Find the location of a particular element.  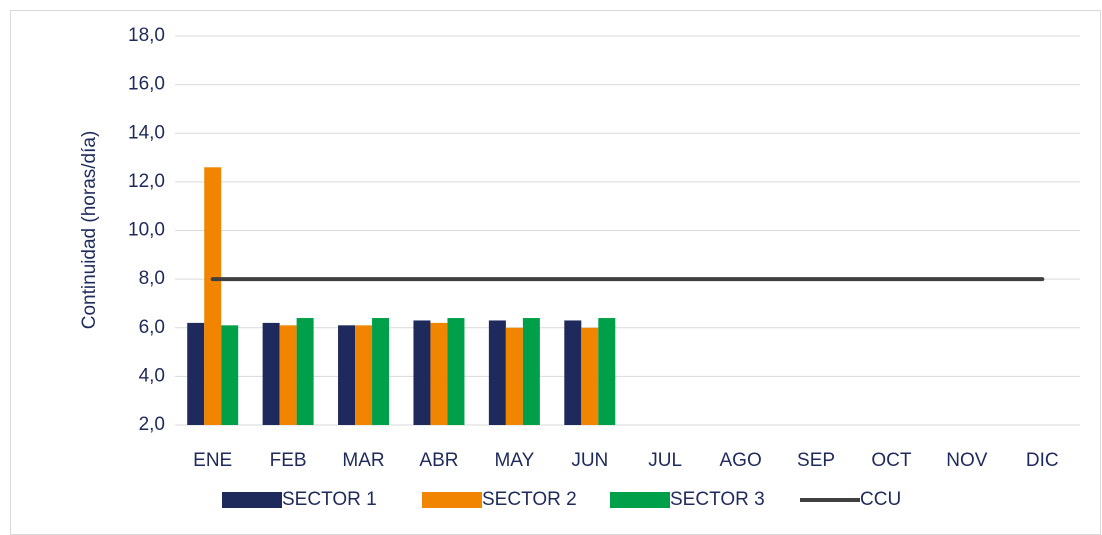

legend-label: SECTOR 1 is located at coordinates (329, 499).